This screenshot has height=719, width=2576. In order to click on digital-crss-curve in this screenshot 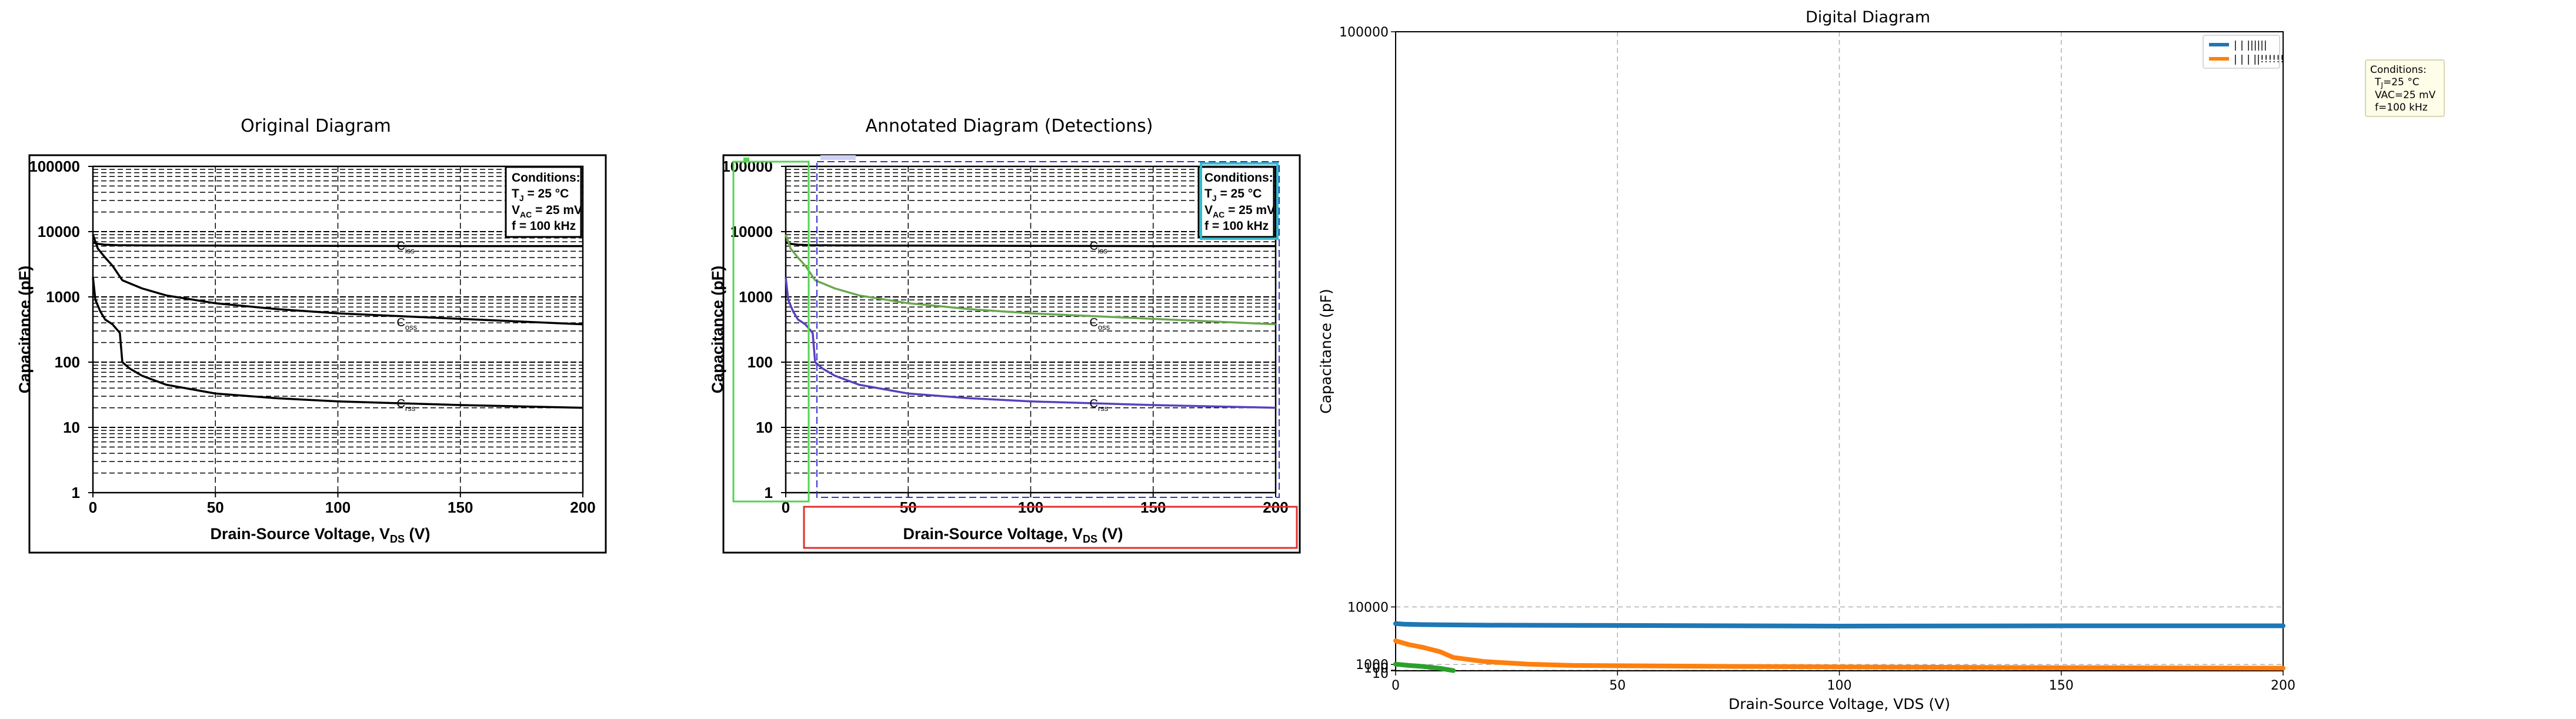, I will do `click(1424, 667)`.